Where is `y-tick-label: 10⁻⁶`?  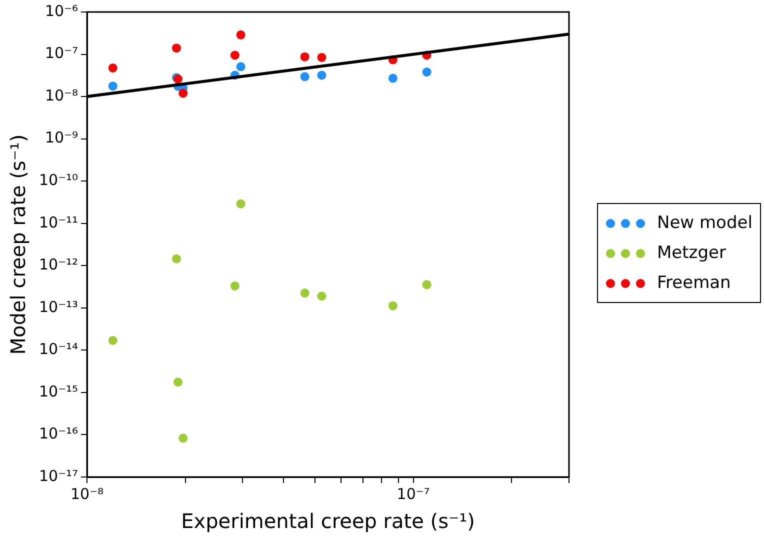
y-tick-label: 10⁻⁶ is located at coordinates (61, 11).